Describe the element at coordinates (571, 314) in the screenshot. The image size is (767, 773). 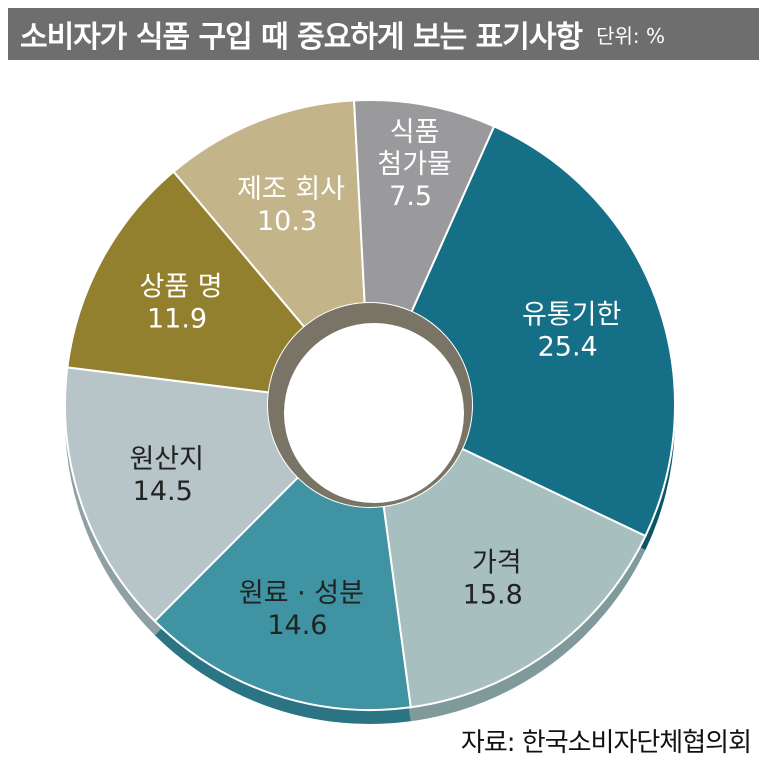
I see `slice-label-0: 유통기한` at that location.